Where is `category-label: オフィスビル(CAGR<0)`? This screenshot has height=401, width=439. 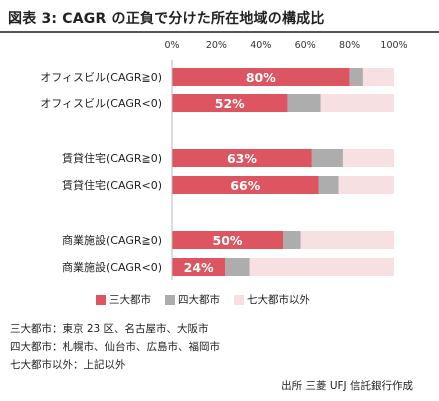
category-label: オフィスビル(CAGR<0) is located at coordinates (101, 103).